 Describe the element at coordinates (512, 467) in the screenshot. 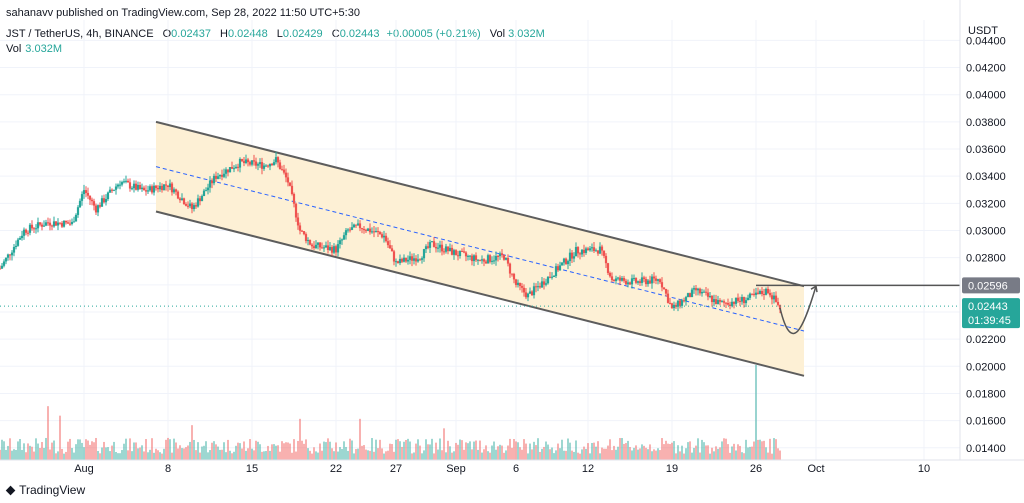

I see `time-axis: Aug 8 15 22 27 Sep 6 12 19 26 Oct 10` at that location.